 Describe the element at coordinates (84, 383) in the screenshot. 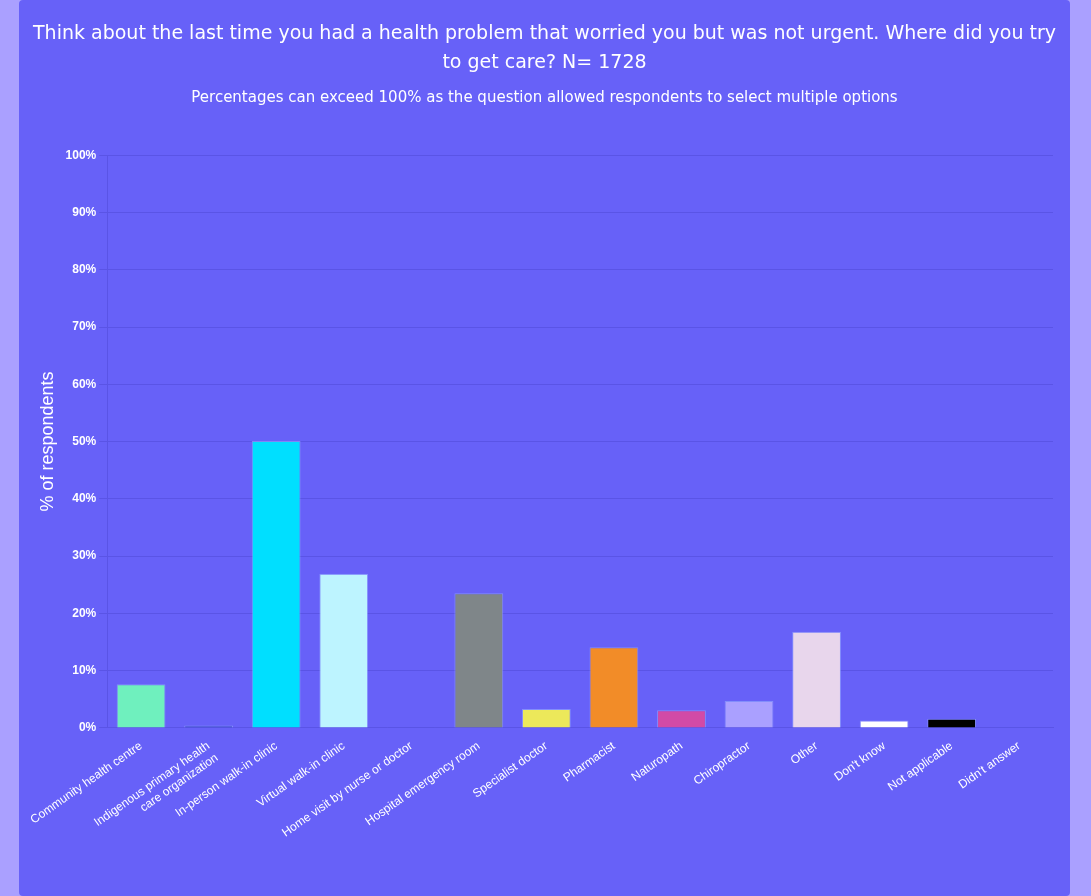

I see `y-tick-label: 60%` at that location.